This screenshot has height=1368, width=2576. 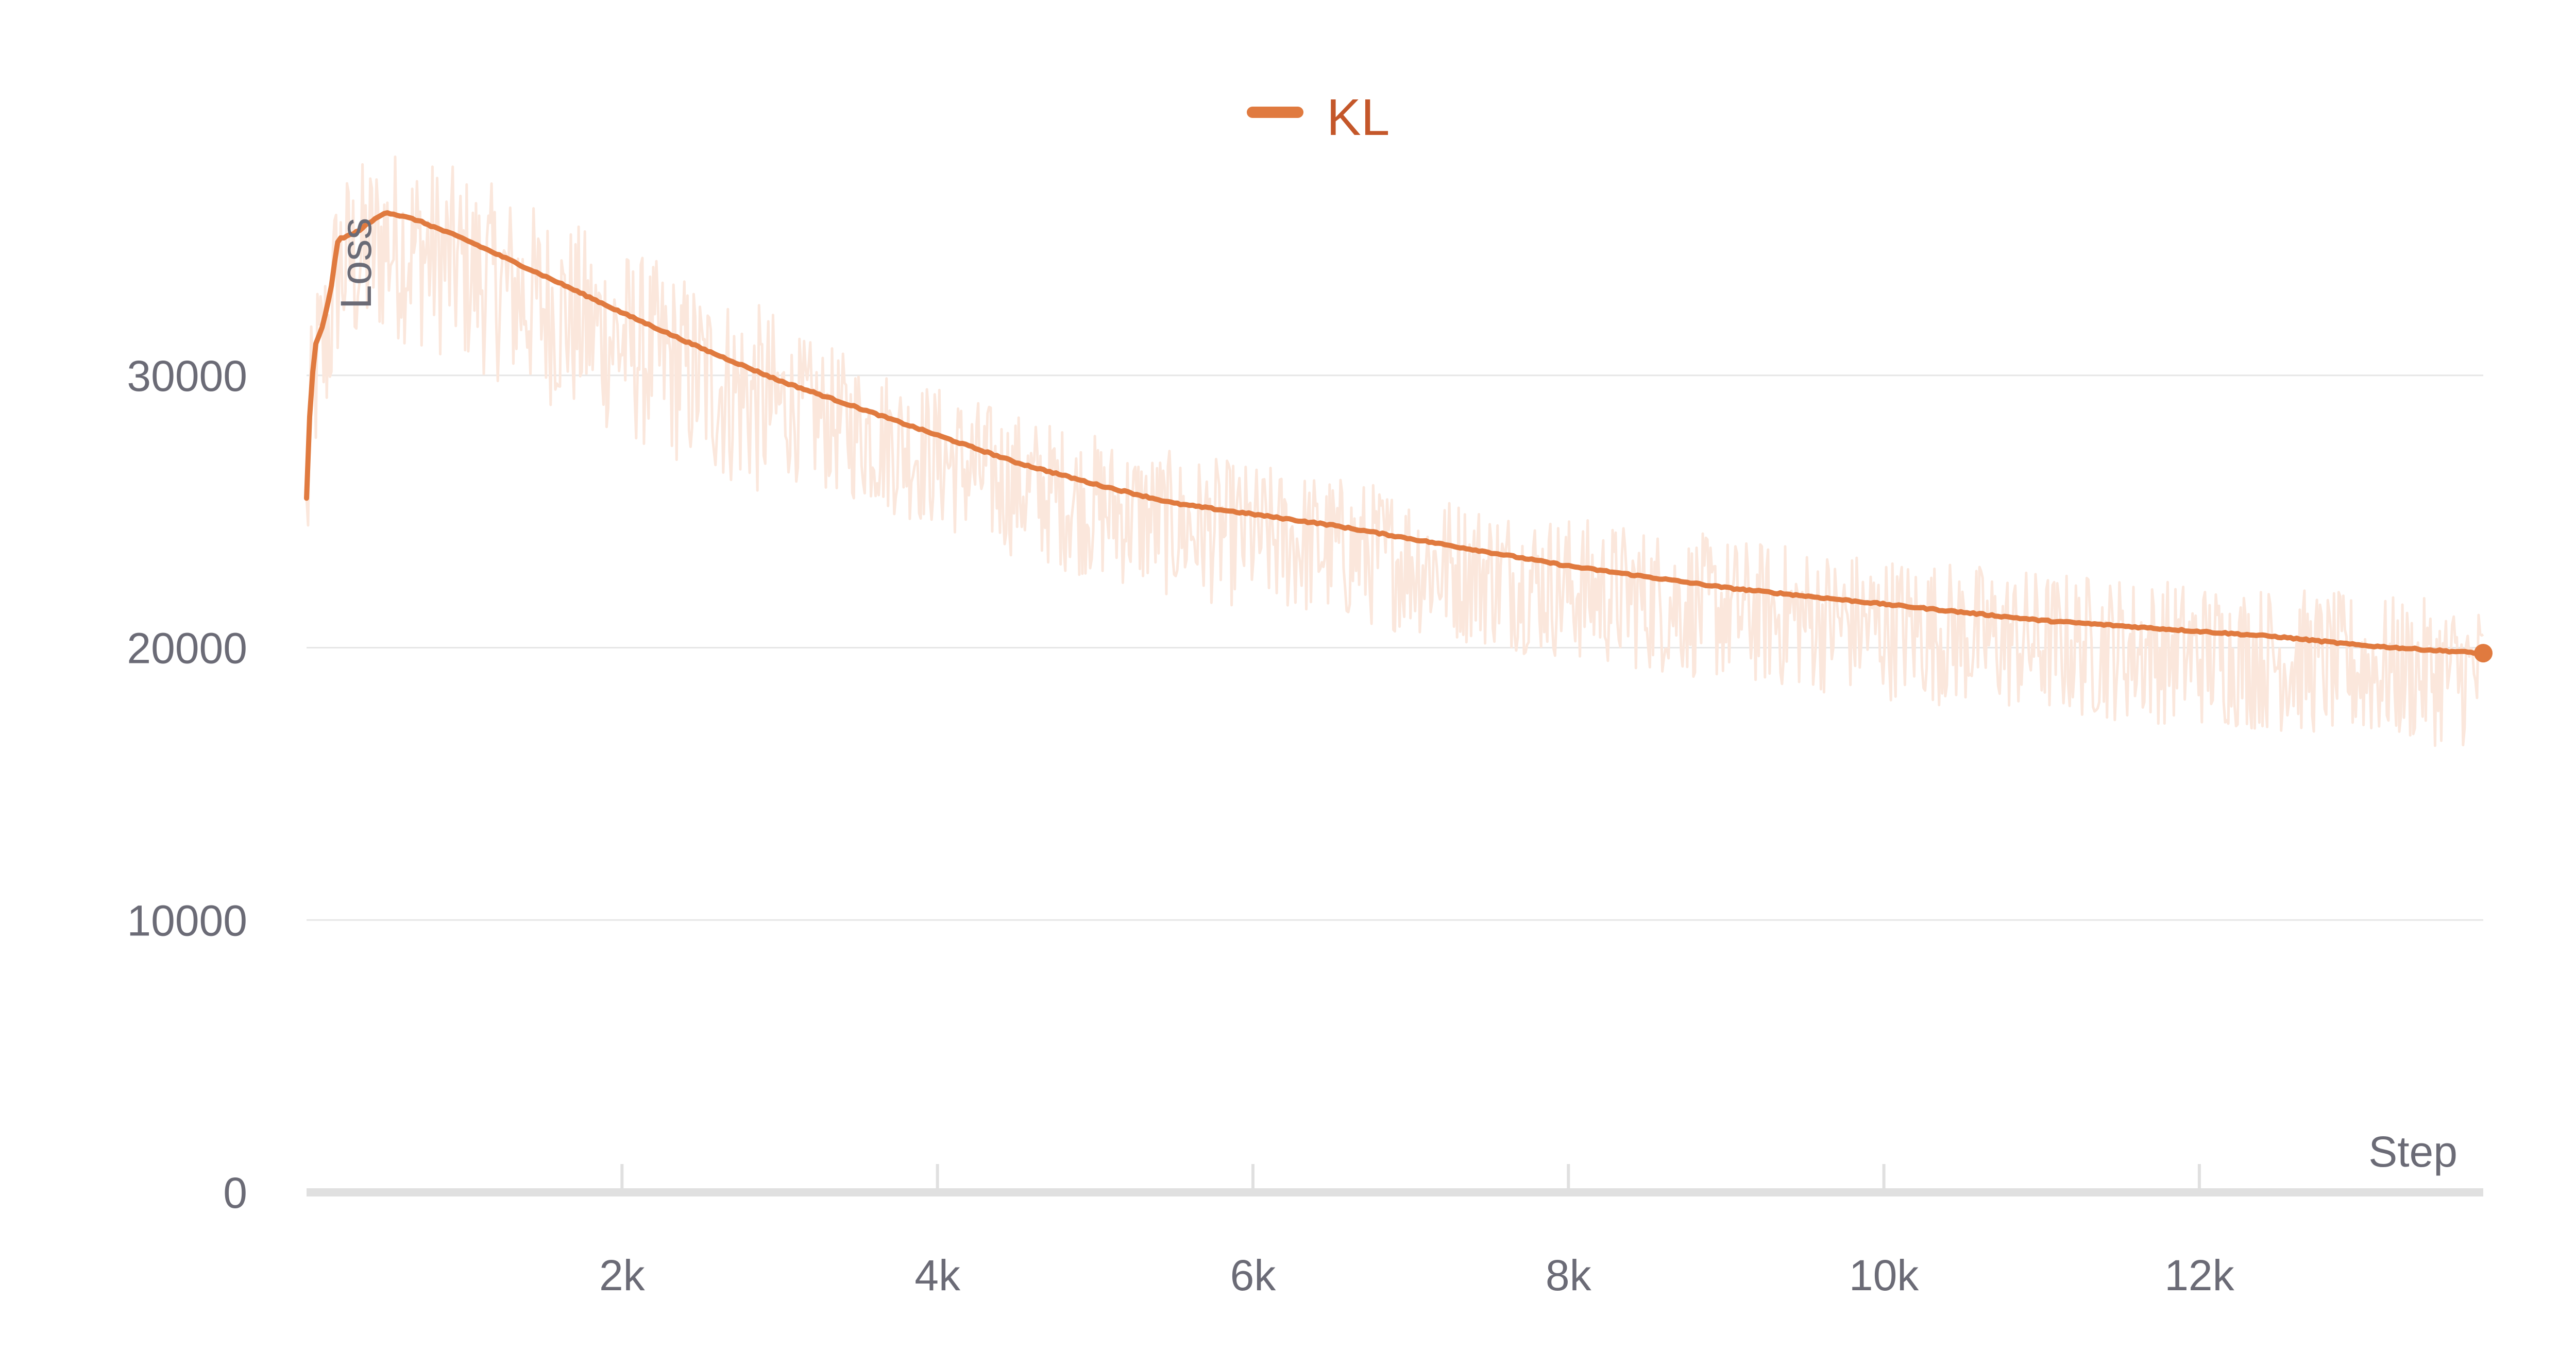 I want to click on x-tick-label-4: 10k, so click(x=1884, y=1275).